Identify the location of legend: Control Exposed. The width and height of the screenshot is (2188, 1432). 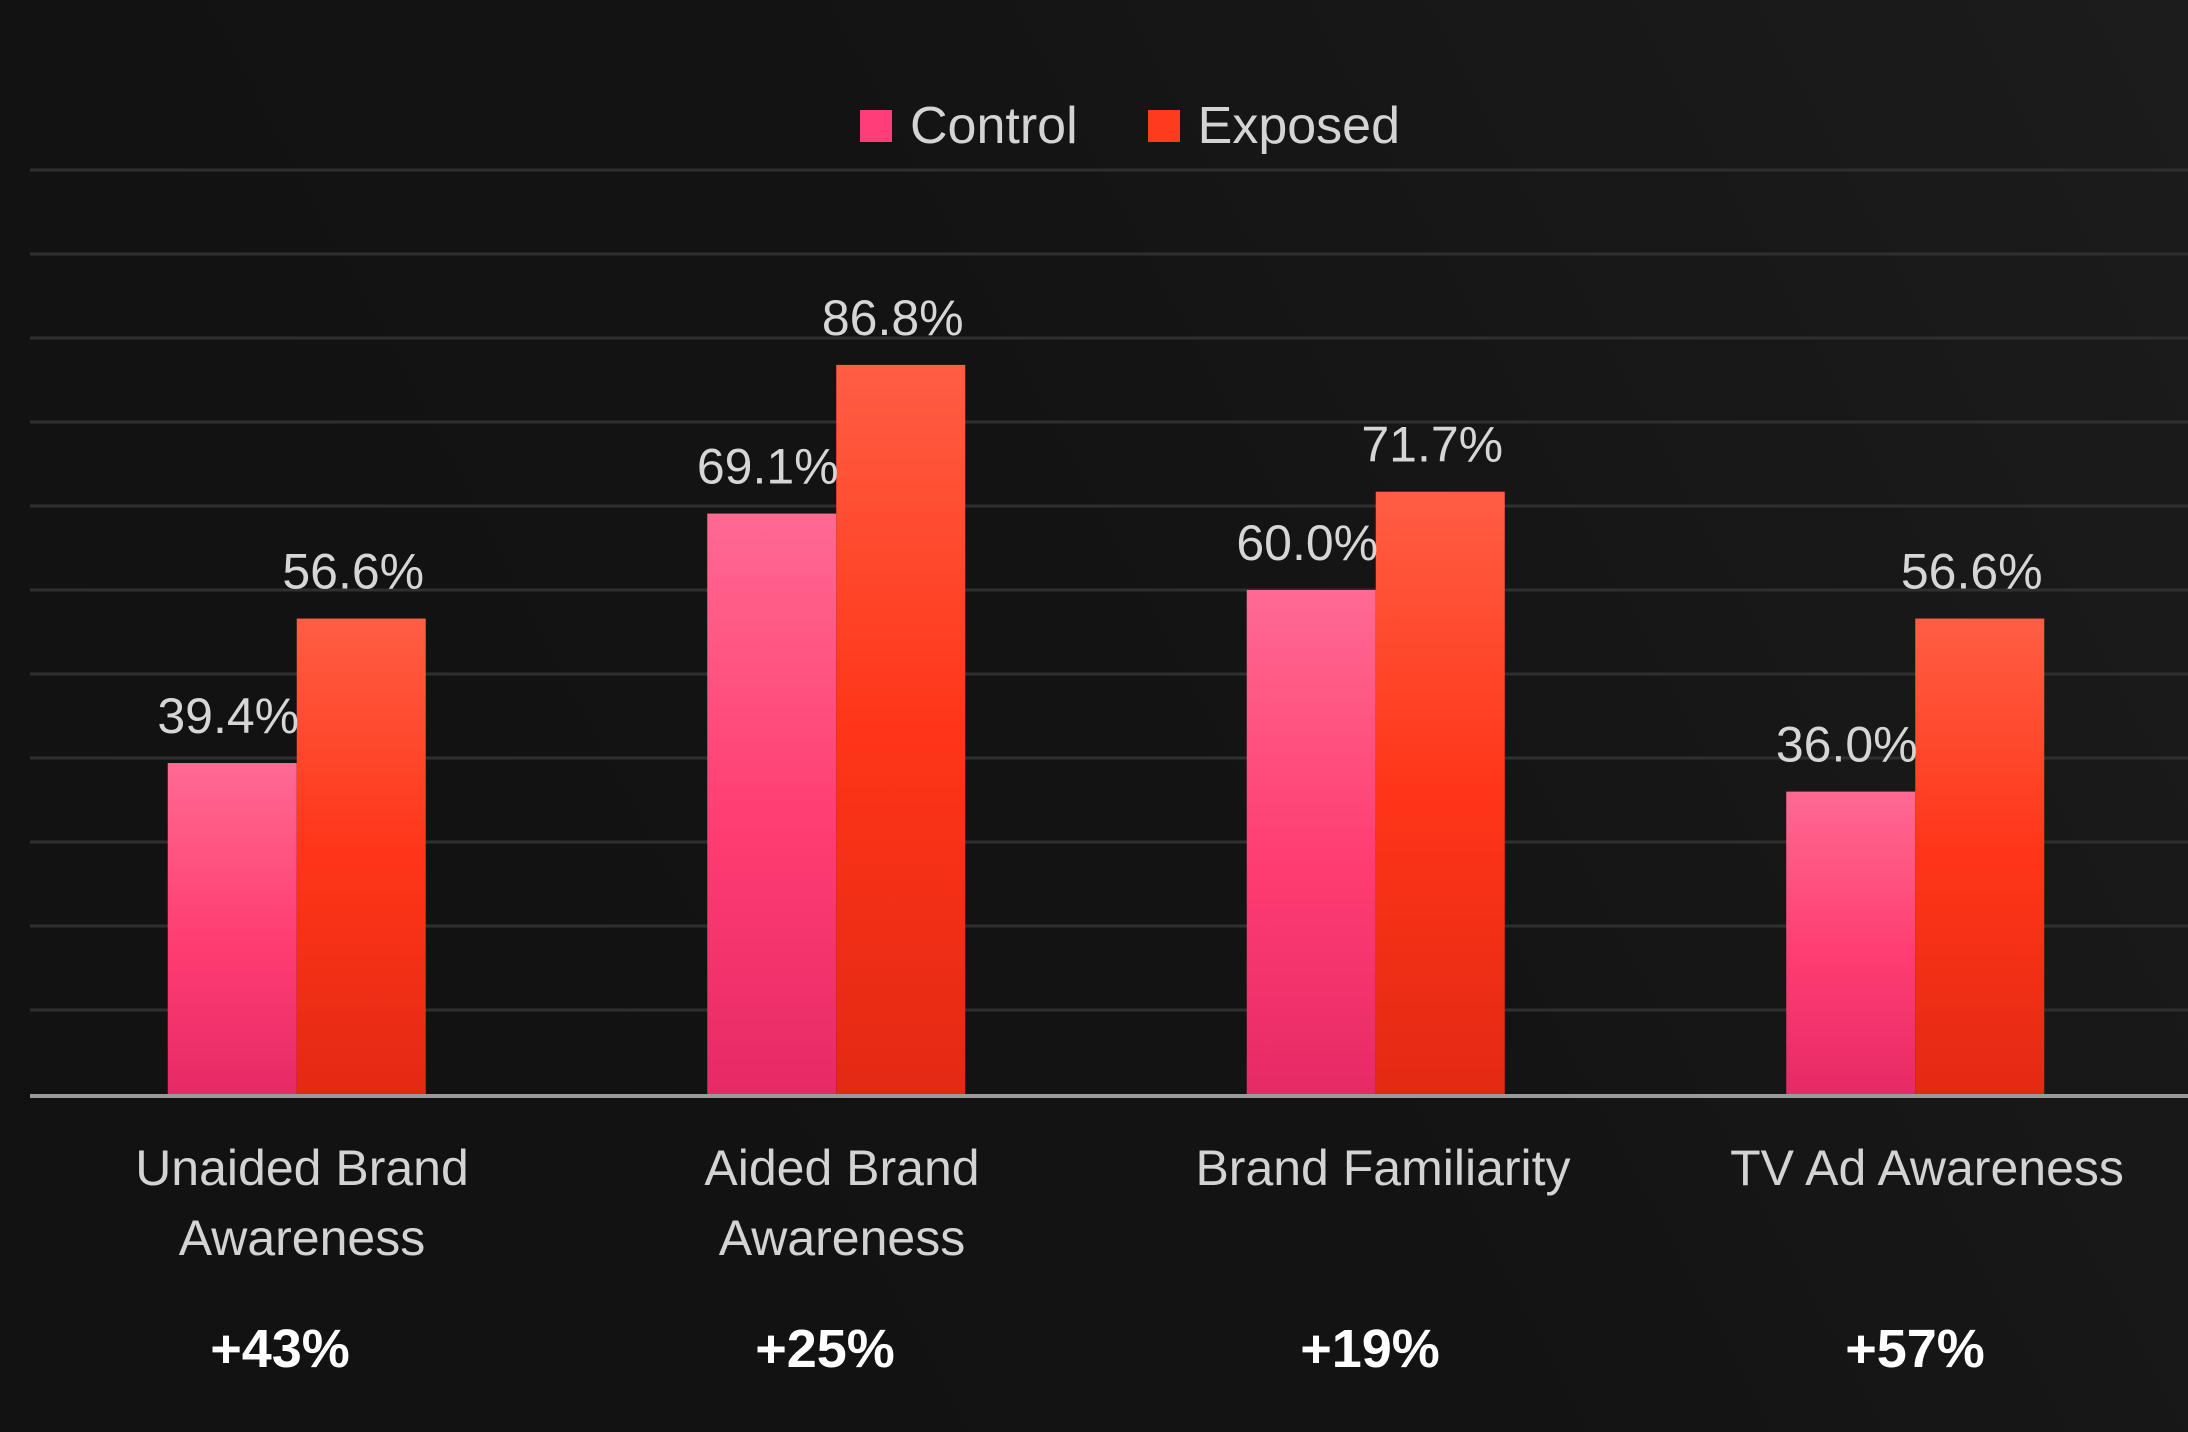
(1165, 126).